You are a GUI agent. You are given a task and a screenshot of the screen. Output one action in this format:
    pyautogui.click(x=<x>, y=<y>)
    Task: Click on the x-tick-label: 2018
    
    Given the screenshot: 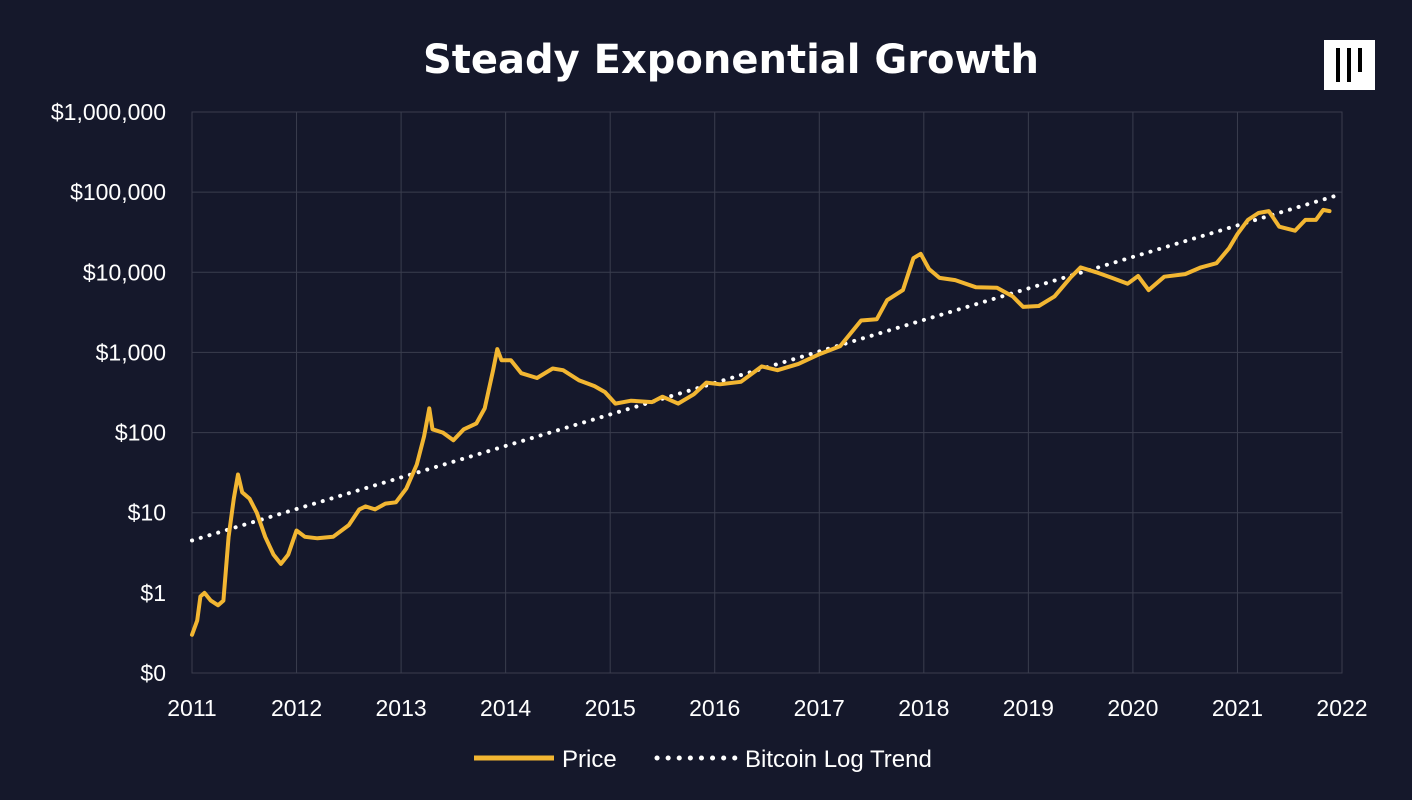 What is the action you would take?
    pyautogui.click(x=923, y=708)
    